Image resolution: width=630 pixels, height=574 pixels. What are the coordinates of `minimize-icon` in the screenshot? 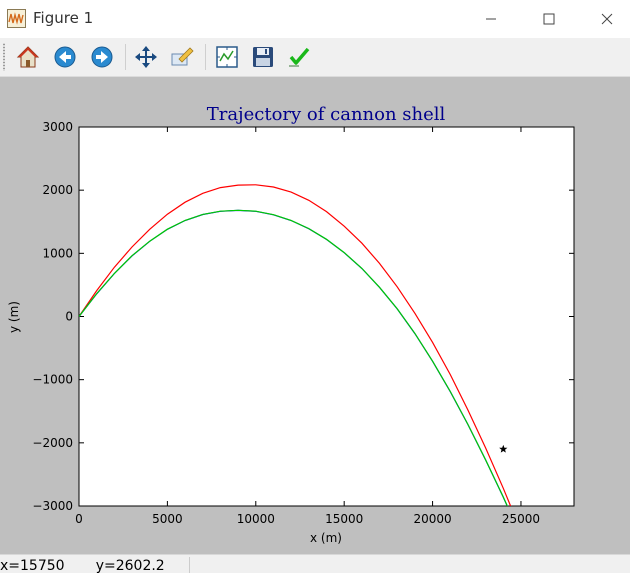 It's located at (491, 19).